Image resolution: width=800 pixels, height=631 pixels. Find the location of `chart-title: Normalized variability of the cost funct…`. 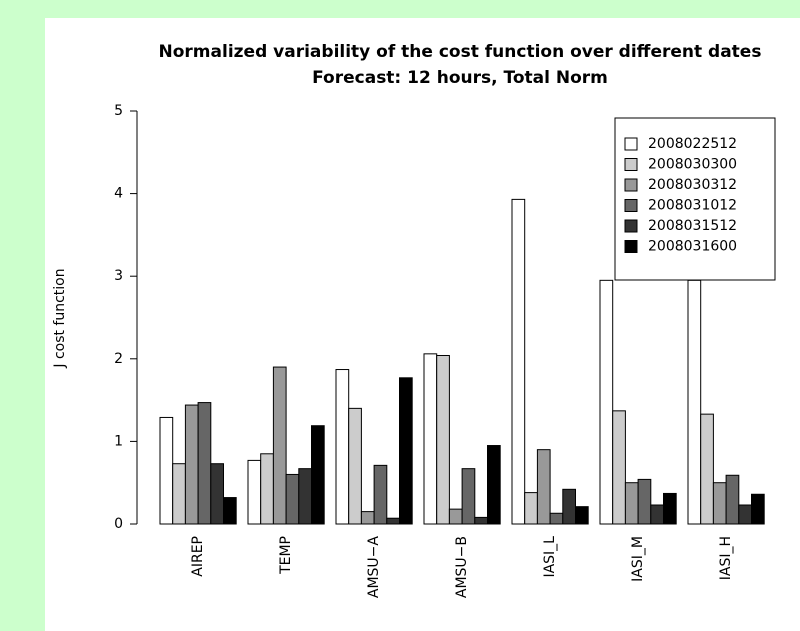

chart-title: Normalized variability of the cost funct… is located at coordinates (460, 52).